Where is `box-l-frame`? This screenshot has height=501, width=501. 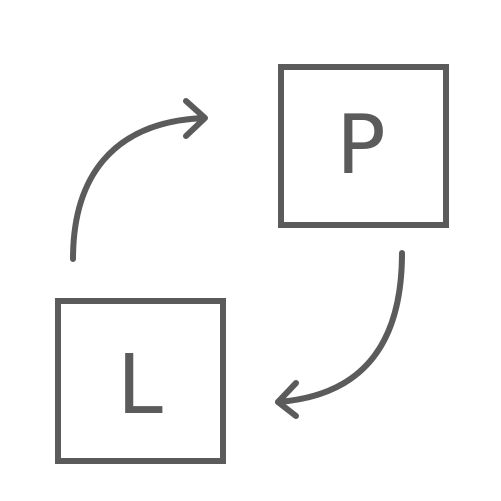
box-l-frame is located at coordinates (140, 381).